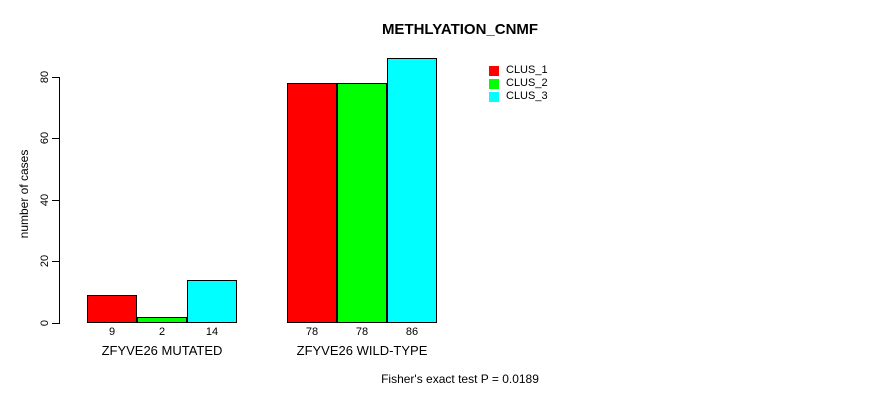 Image resolution: width=890 pixels, height=400 pixels. Describe the element at coordinates (527, 70) in the screenshot. I see `legend-label-clus-1: CLUS_1` at that location.